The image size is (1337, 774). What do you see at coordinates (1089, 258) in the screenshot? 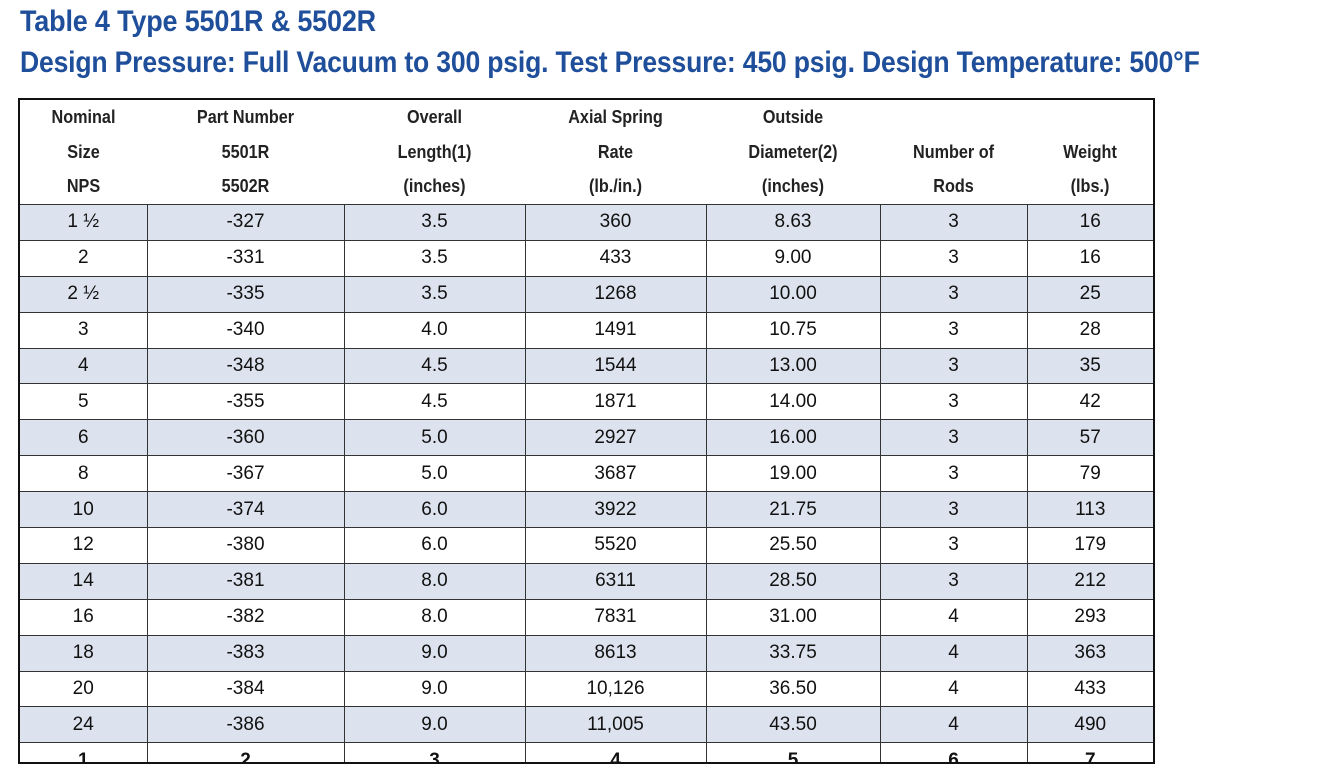
I see `cell-weight: 16` at bounding box center [1089, 258].